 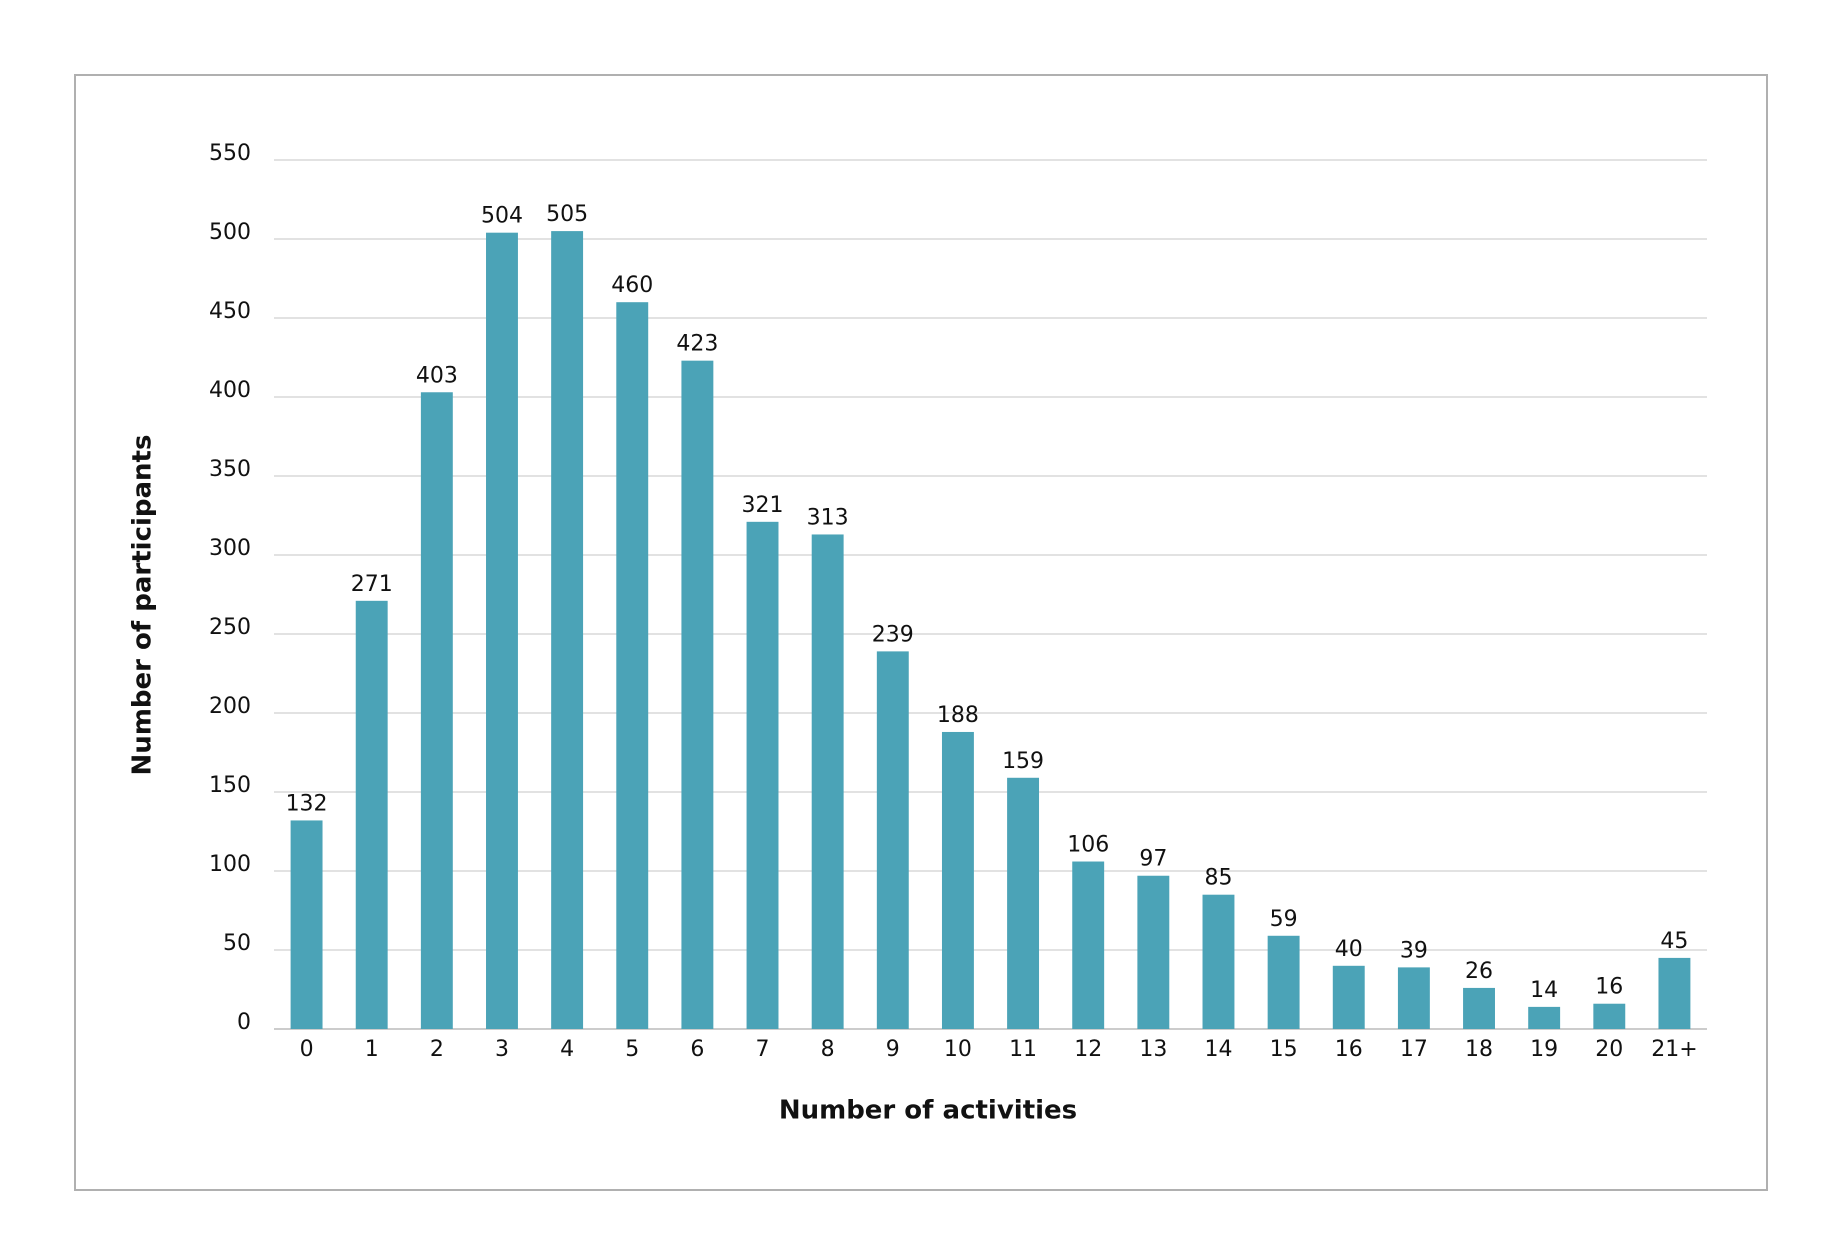 What do you see at coordinates (567, 214) in the screenshot?
I see `data-label: 505` at bounding box center [567, 214].